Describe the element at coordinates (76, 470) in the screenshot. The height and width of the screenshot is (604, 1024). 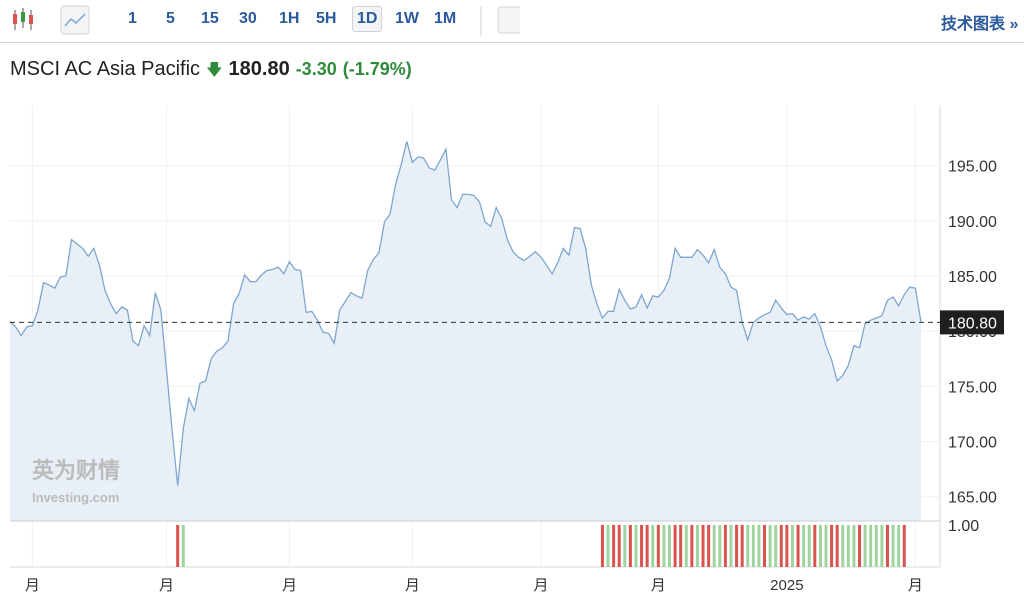
I see `watermark-brand: 英为财情` at that location.